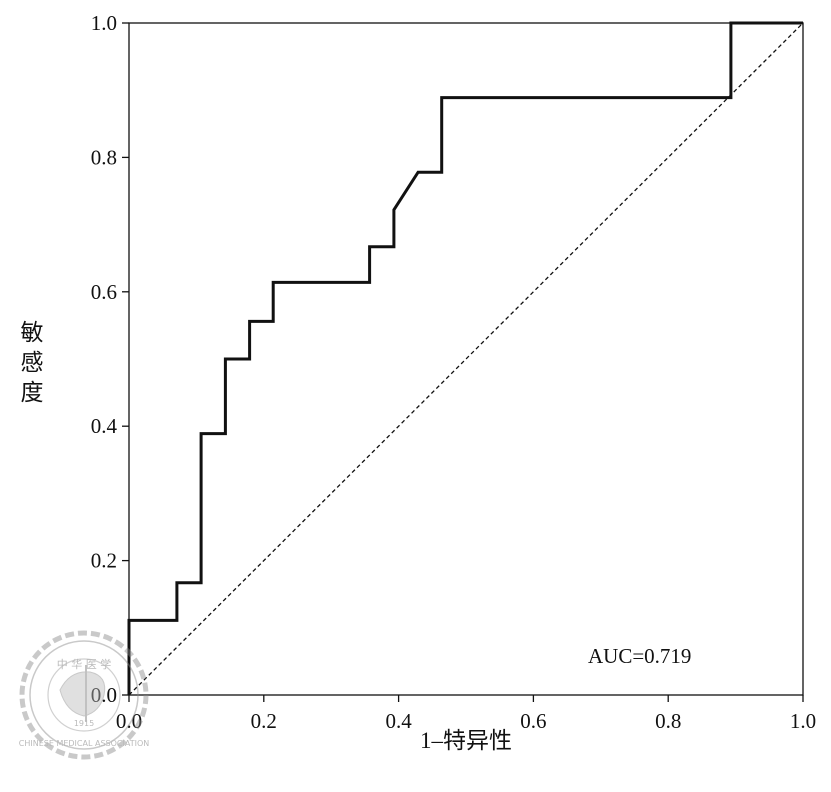 This screenshot has height=792, width=831. What do you see at coordinates (129, 721) in the screenshot?
I see `x-tick-label: 0.0` at bounding box center [129, 721].